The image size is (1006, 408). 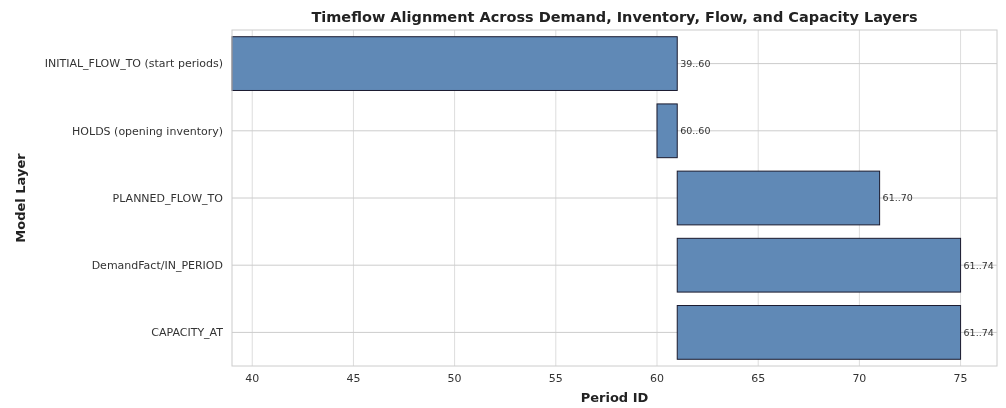 What do you see at coordinates (614, 397) in the screenshot?
I see `x-axis-title: Period ID` at bounding box center [614, 397].